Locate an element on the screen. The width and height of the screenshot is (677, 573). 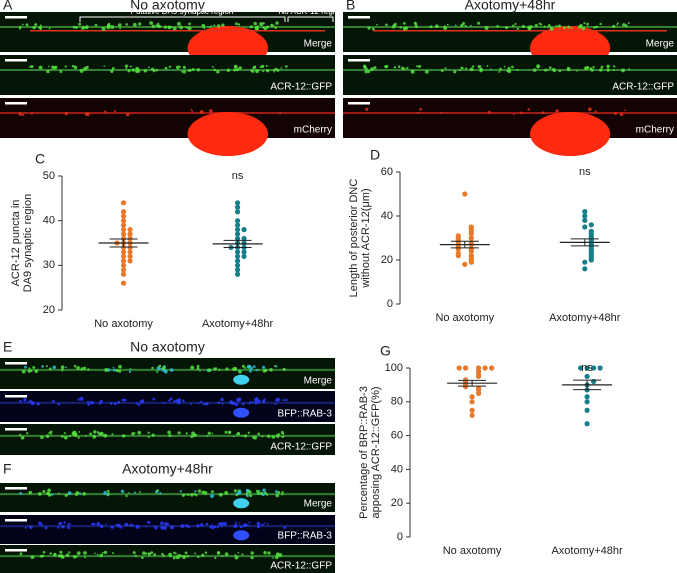
channel-label: BFP::RAB-3 is located at coordinates (305, 536).